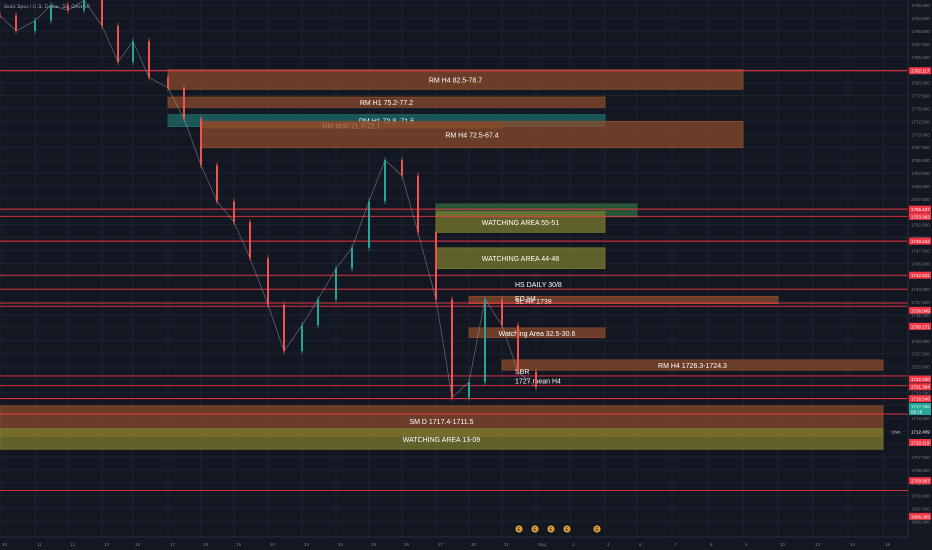 Image resolution: width=932 pixels, height=550 pixels. Describe the element at coordinates (920, 31) in the screenshot. I see `price-tick-label: 1790.000` at that location.